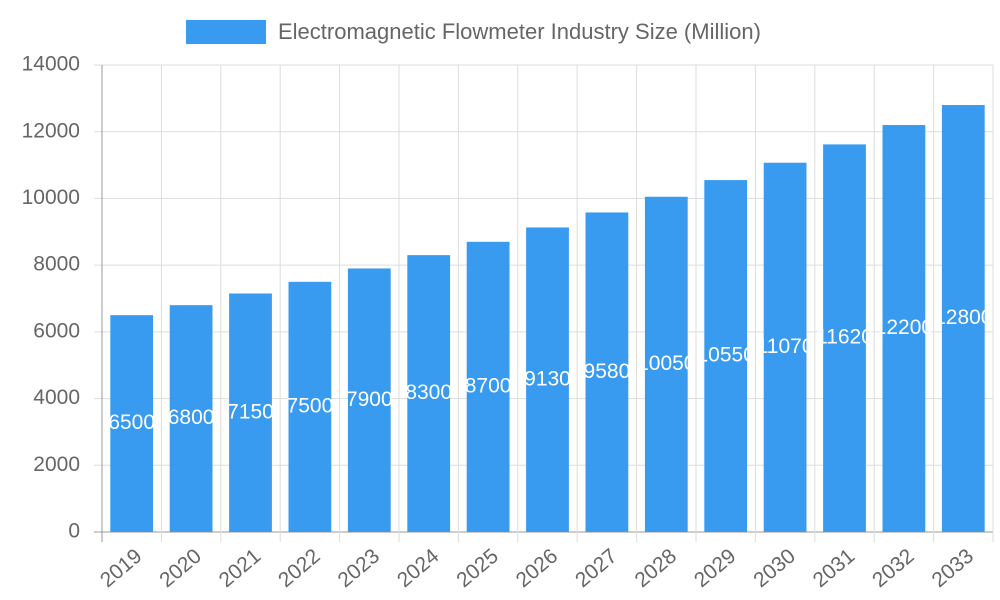  I want to click on data-label: 7150, so click(250, 411).